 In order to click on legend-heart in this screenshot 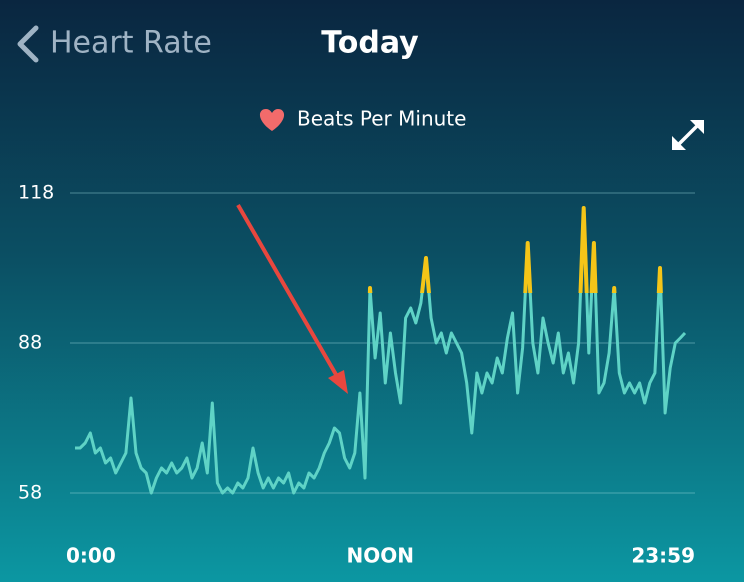, I will do `click(272, 120)`.